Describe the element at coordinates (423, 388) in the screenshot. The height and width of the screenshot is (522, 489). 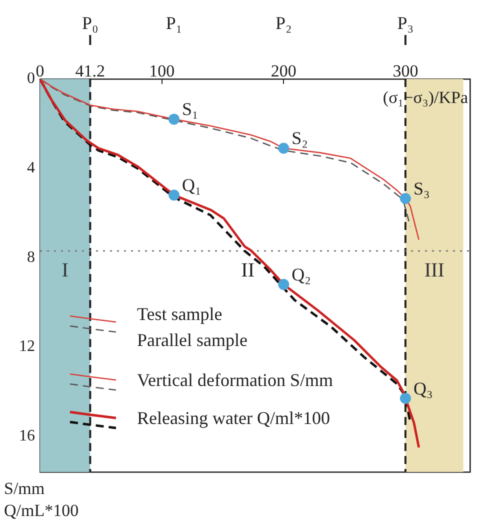
I see `annotation: Q₃` at that location.